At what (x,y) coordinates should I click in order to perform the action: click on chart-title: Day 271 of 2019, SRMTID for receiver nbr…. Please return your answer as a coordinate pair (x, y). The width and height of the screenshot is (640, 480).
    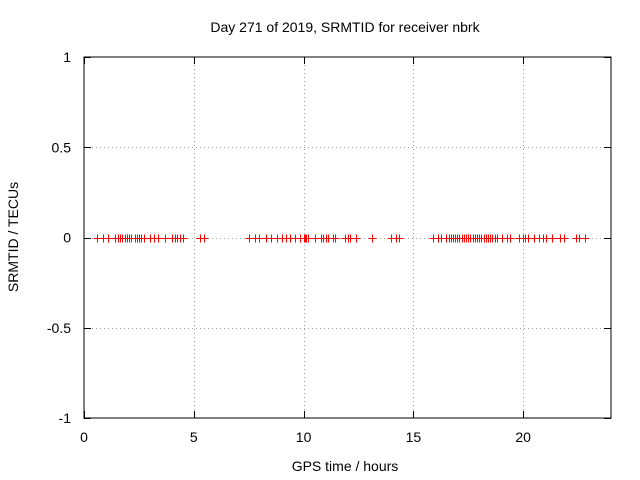
    Looking at the image, I should click on (345, 27).